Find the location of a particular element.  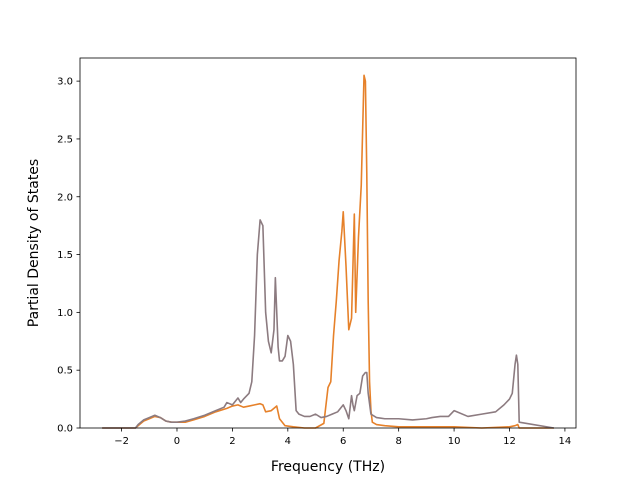

x-tick-label: 14 is located at coordinates (565, 441).